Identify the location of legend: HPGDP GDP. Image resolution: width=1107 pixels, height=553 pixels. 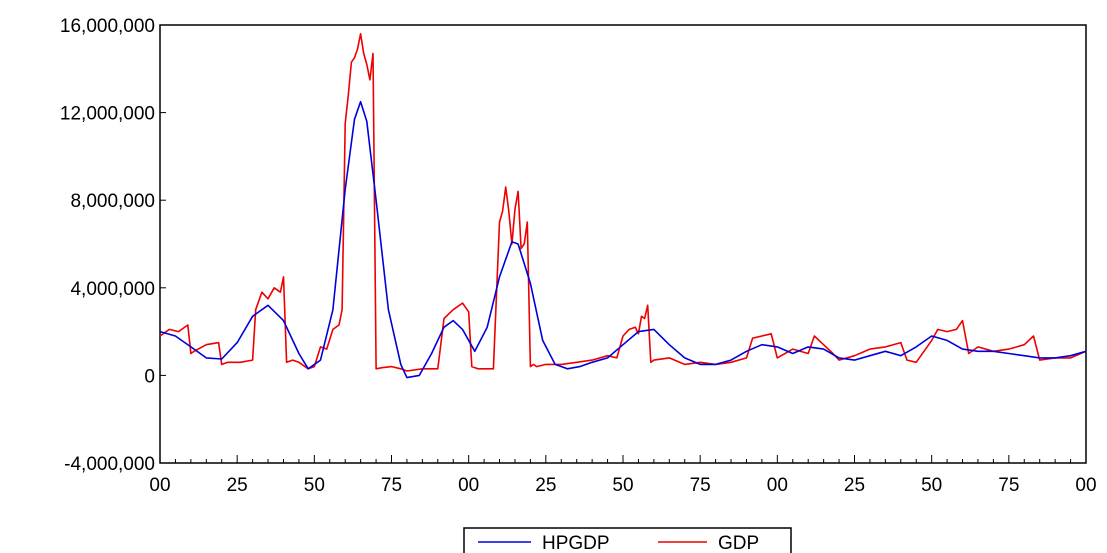
(627, 540).